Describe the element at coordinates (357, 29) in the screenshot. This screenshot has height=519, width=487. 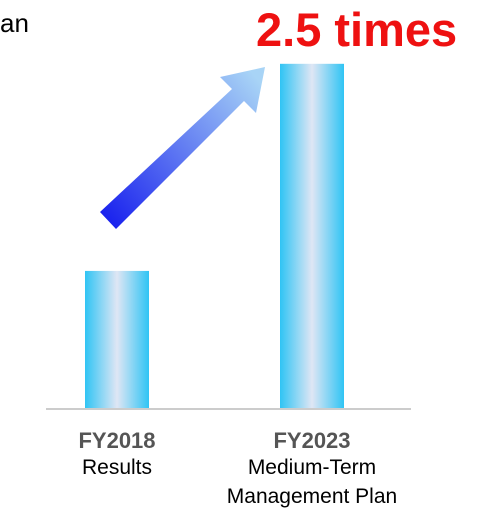
I see `growth-callout: 2.5 times` at that location.